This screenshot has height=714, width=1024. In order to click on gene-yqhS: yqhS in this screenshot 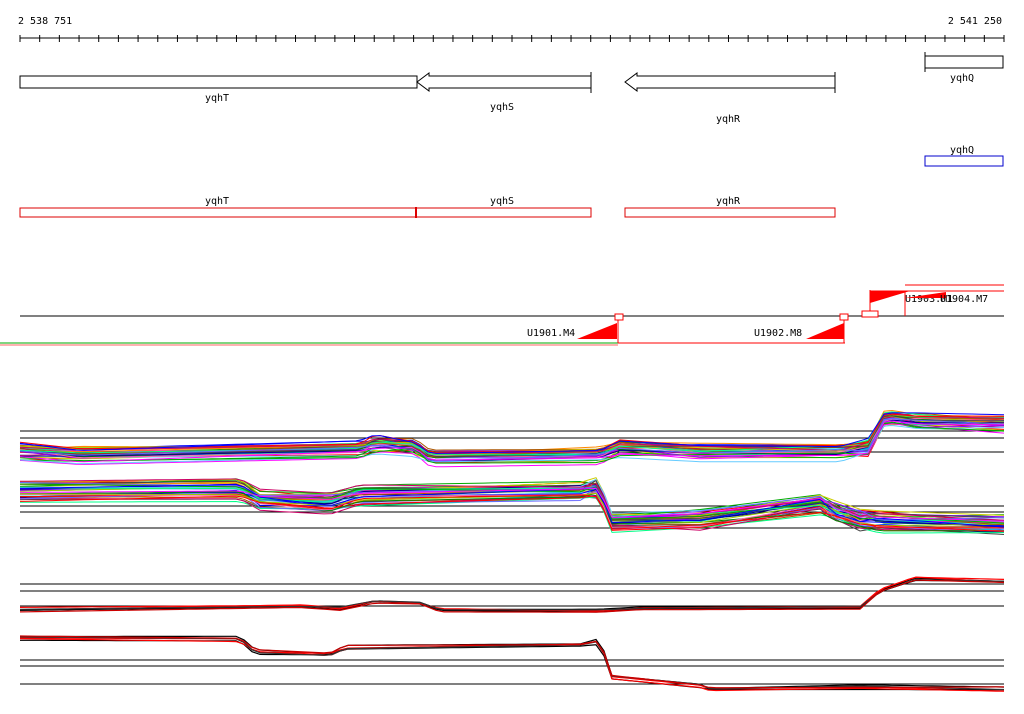, I will do `click(504, 92)`.